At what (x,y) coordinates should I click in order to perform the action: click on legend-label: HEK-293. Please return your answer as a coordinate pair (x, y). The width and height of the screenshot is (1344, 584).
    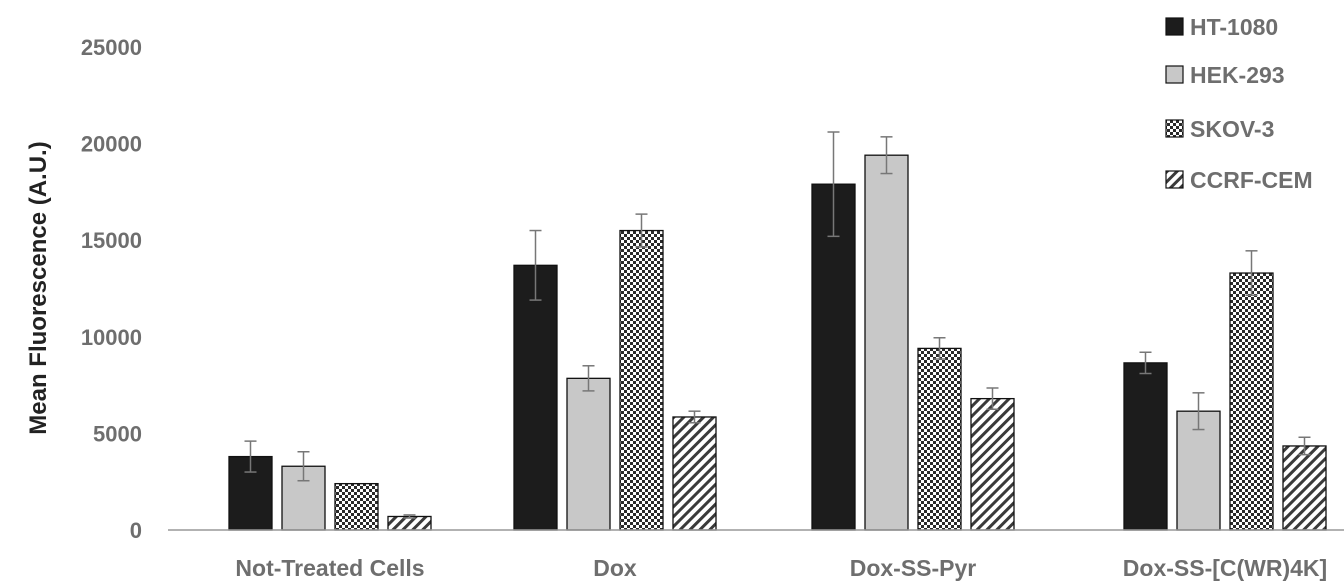
    Looking at the image, I should click on (1237, 75).